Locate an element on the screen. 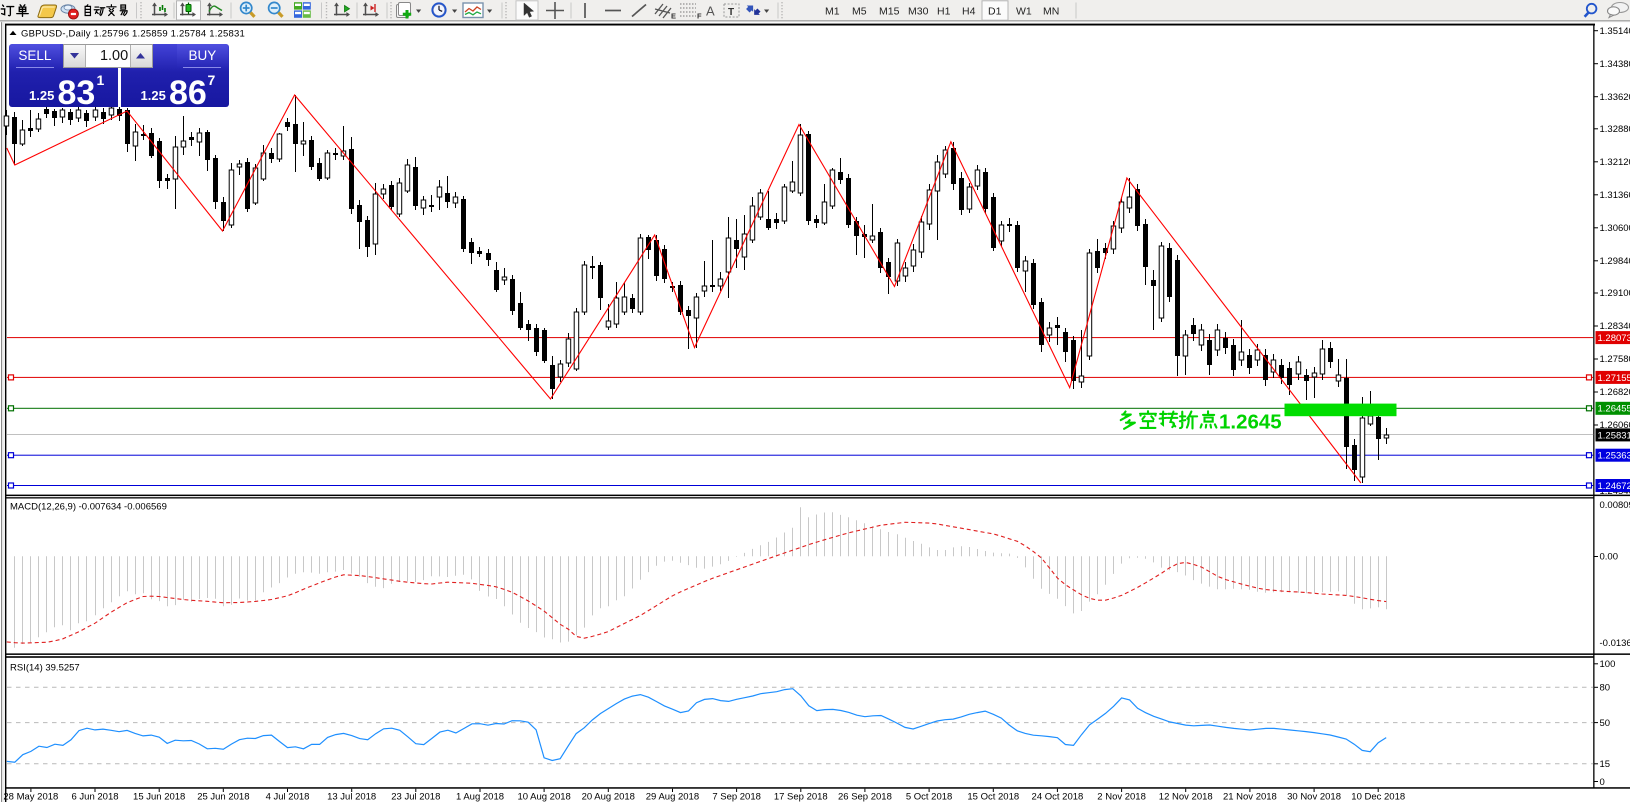 Image resolution: width=1630 pixels, height=802 pixels. svg-text: 24 Oct 2018 is located at coordinates (1058, 797).